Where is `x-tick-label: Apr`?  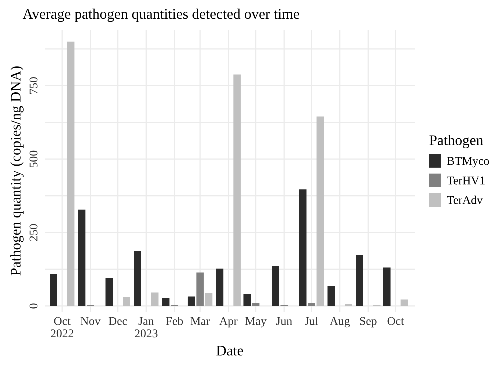
x-tick-label: Apr is located at coordinates (229, 322).